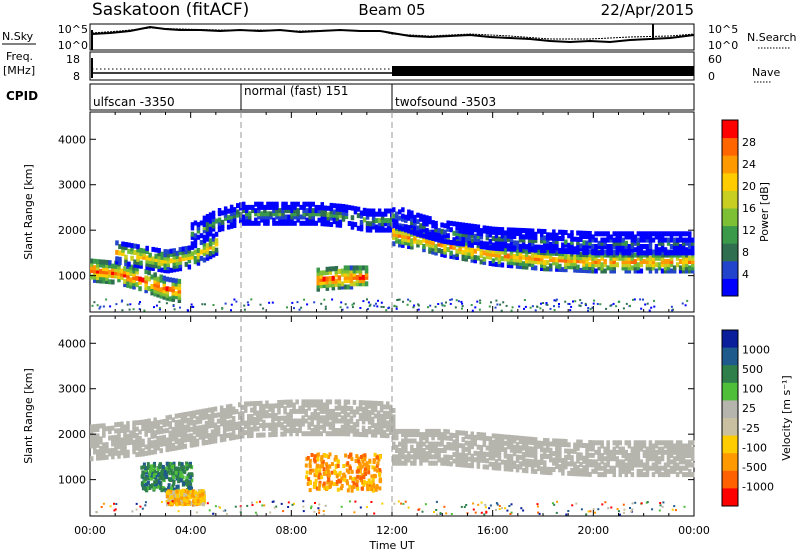 This screenshot has height=558, width=800. I want to click on cpid-segment-3: twofsound -3503, so click(445, 102).